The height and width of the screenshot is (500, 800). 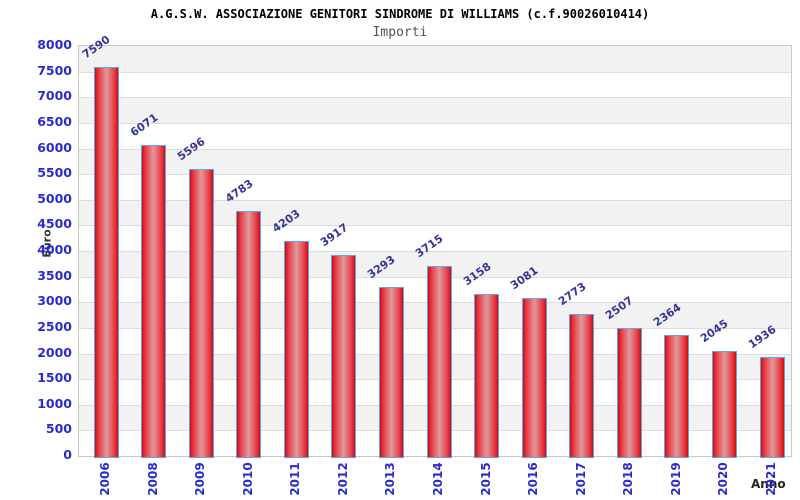 What do you see at coordinates (342, 479) in the screenshot?
I see `x-tick-label: 2012` at bounding box center [342, 479].